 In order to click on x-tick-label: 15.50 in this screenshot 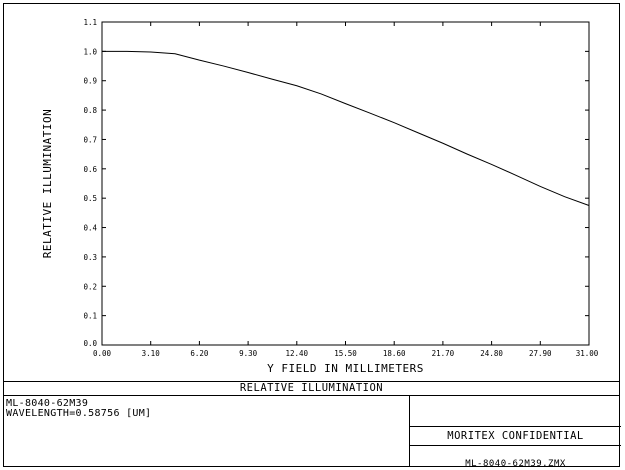, I will do `click(345, 353)`.